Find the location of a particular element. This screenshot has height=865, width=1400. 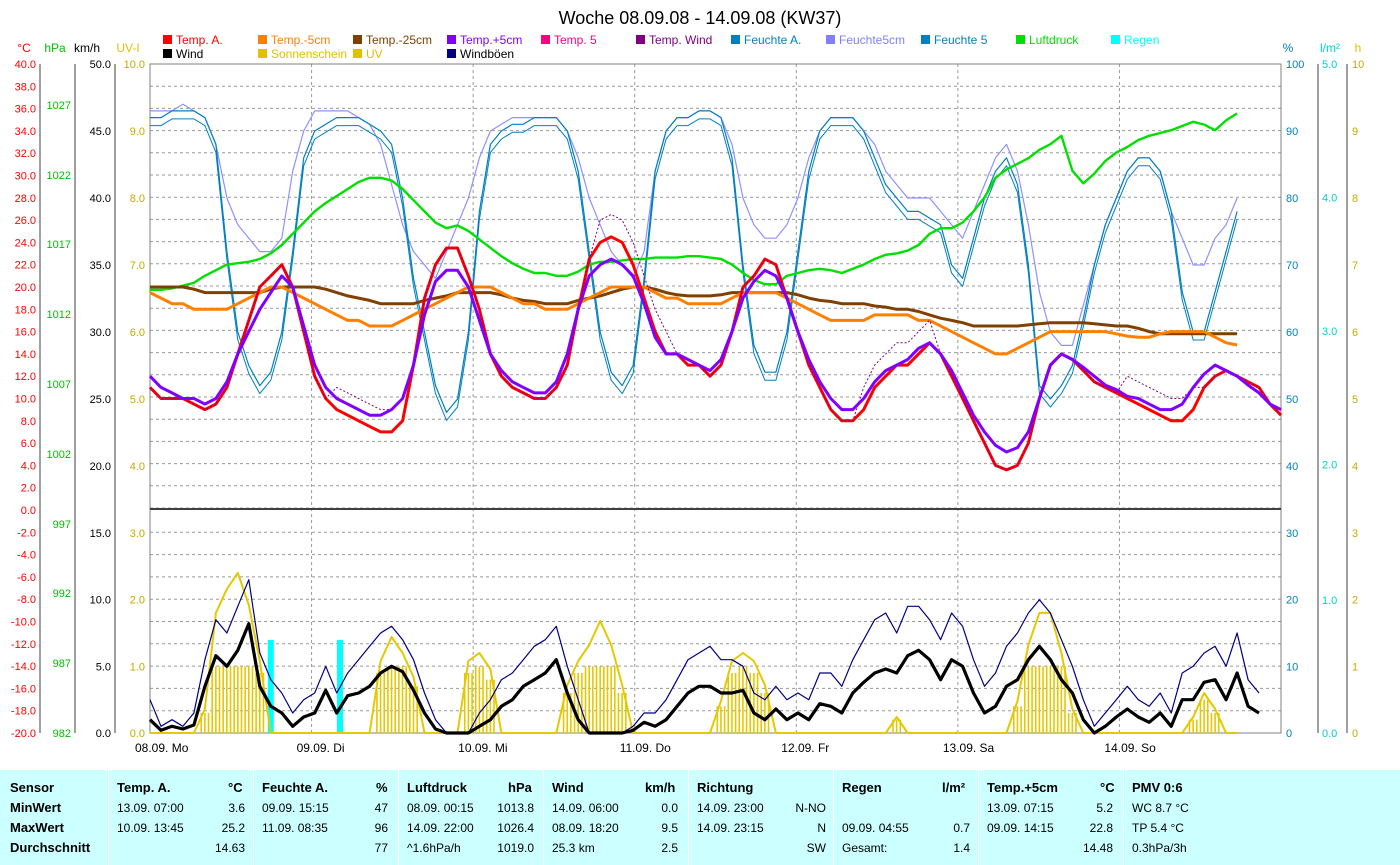

temp-tick-label: -18.0 is located at coordinates (23, 712).